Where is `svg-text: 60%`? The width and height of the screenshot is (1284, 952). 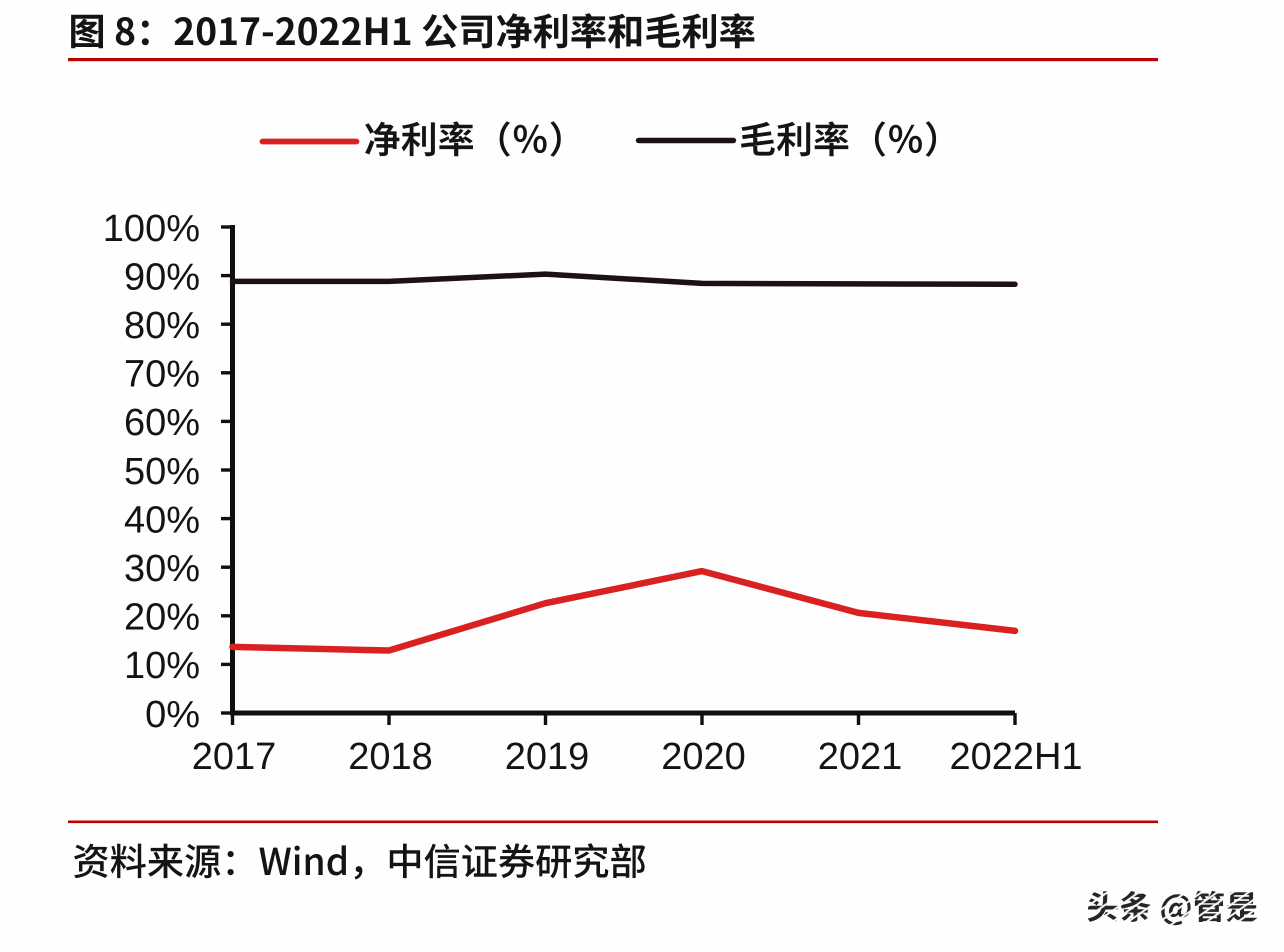 svg-text: 60% is located at coordinates (162, 423).